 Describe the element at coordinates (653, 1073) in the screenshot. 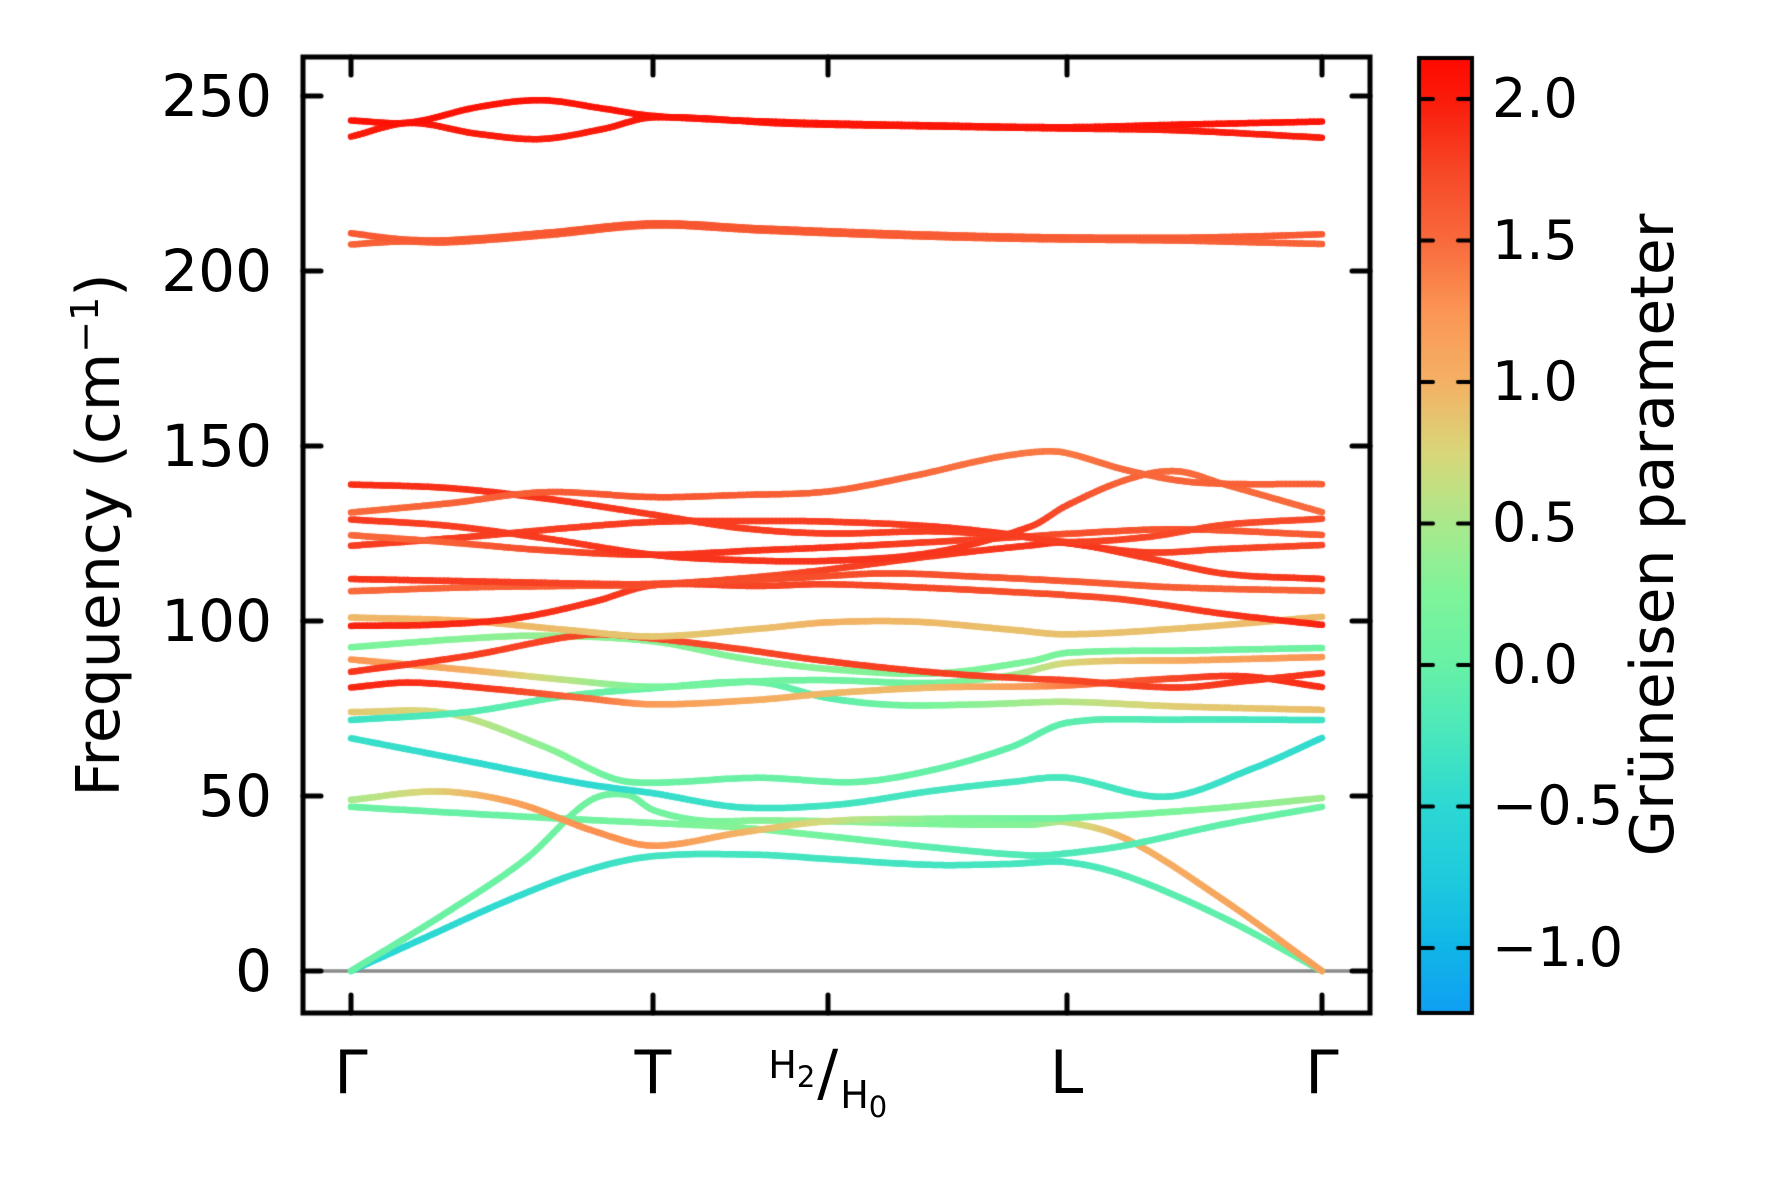

I see `x-tick-label-1: T` at that location.